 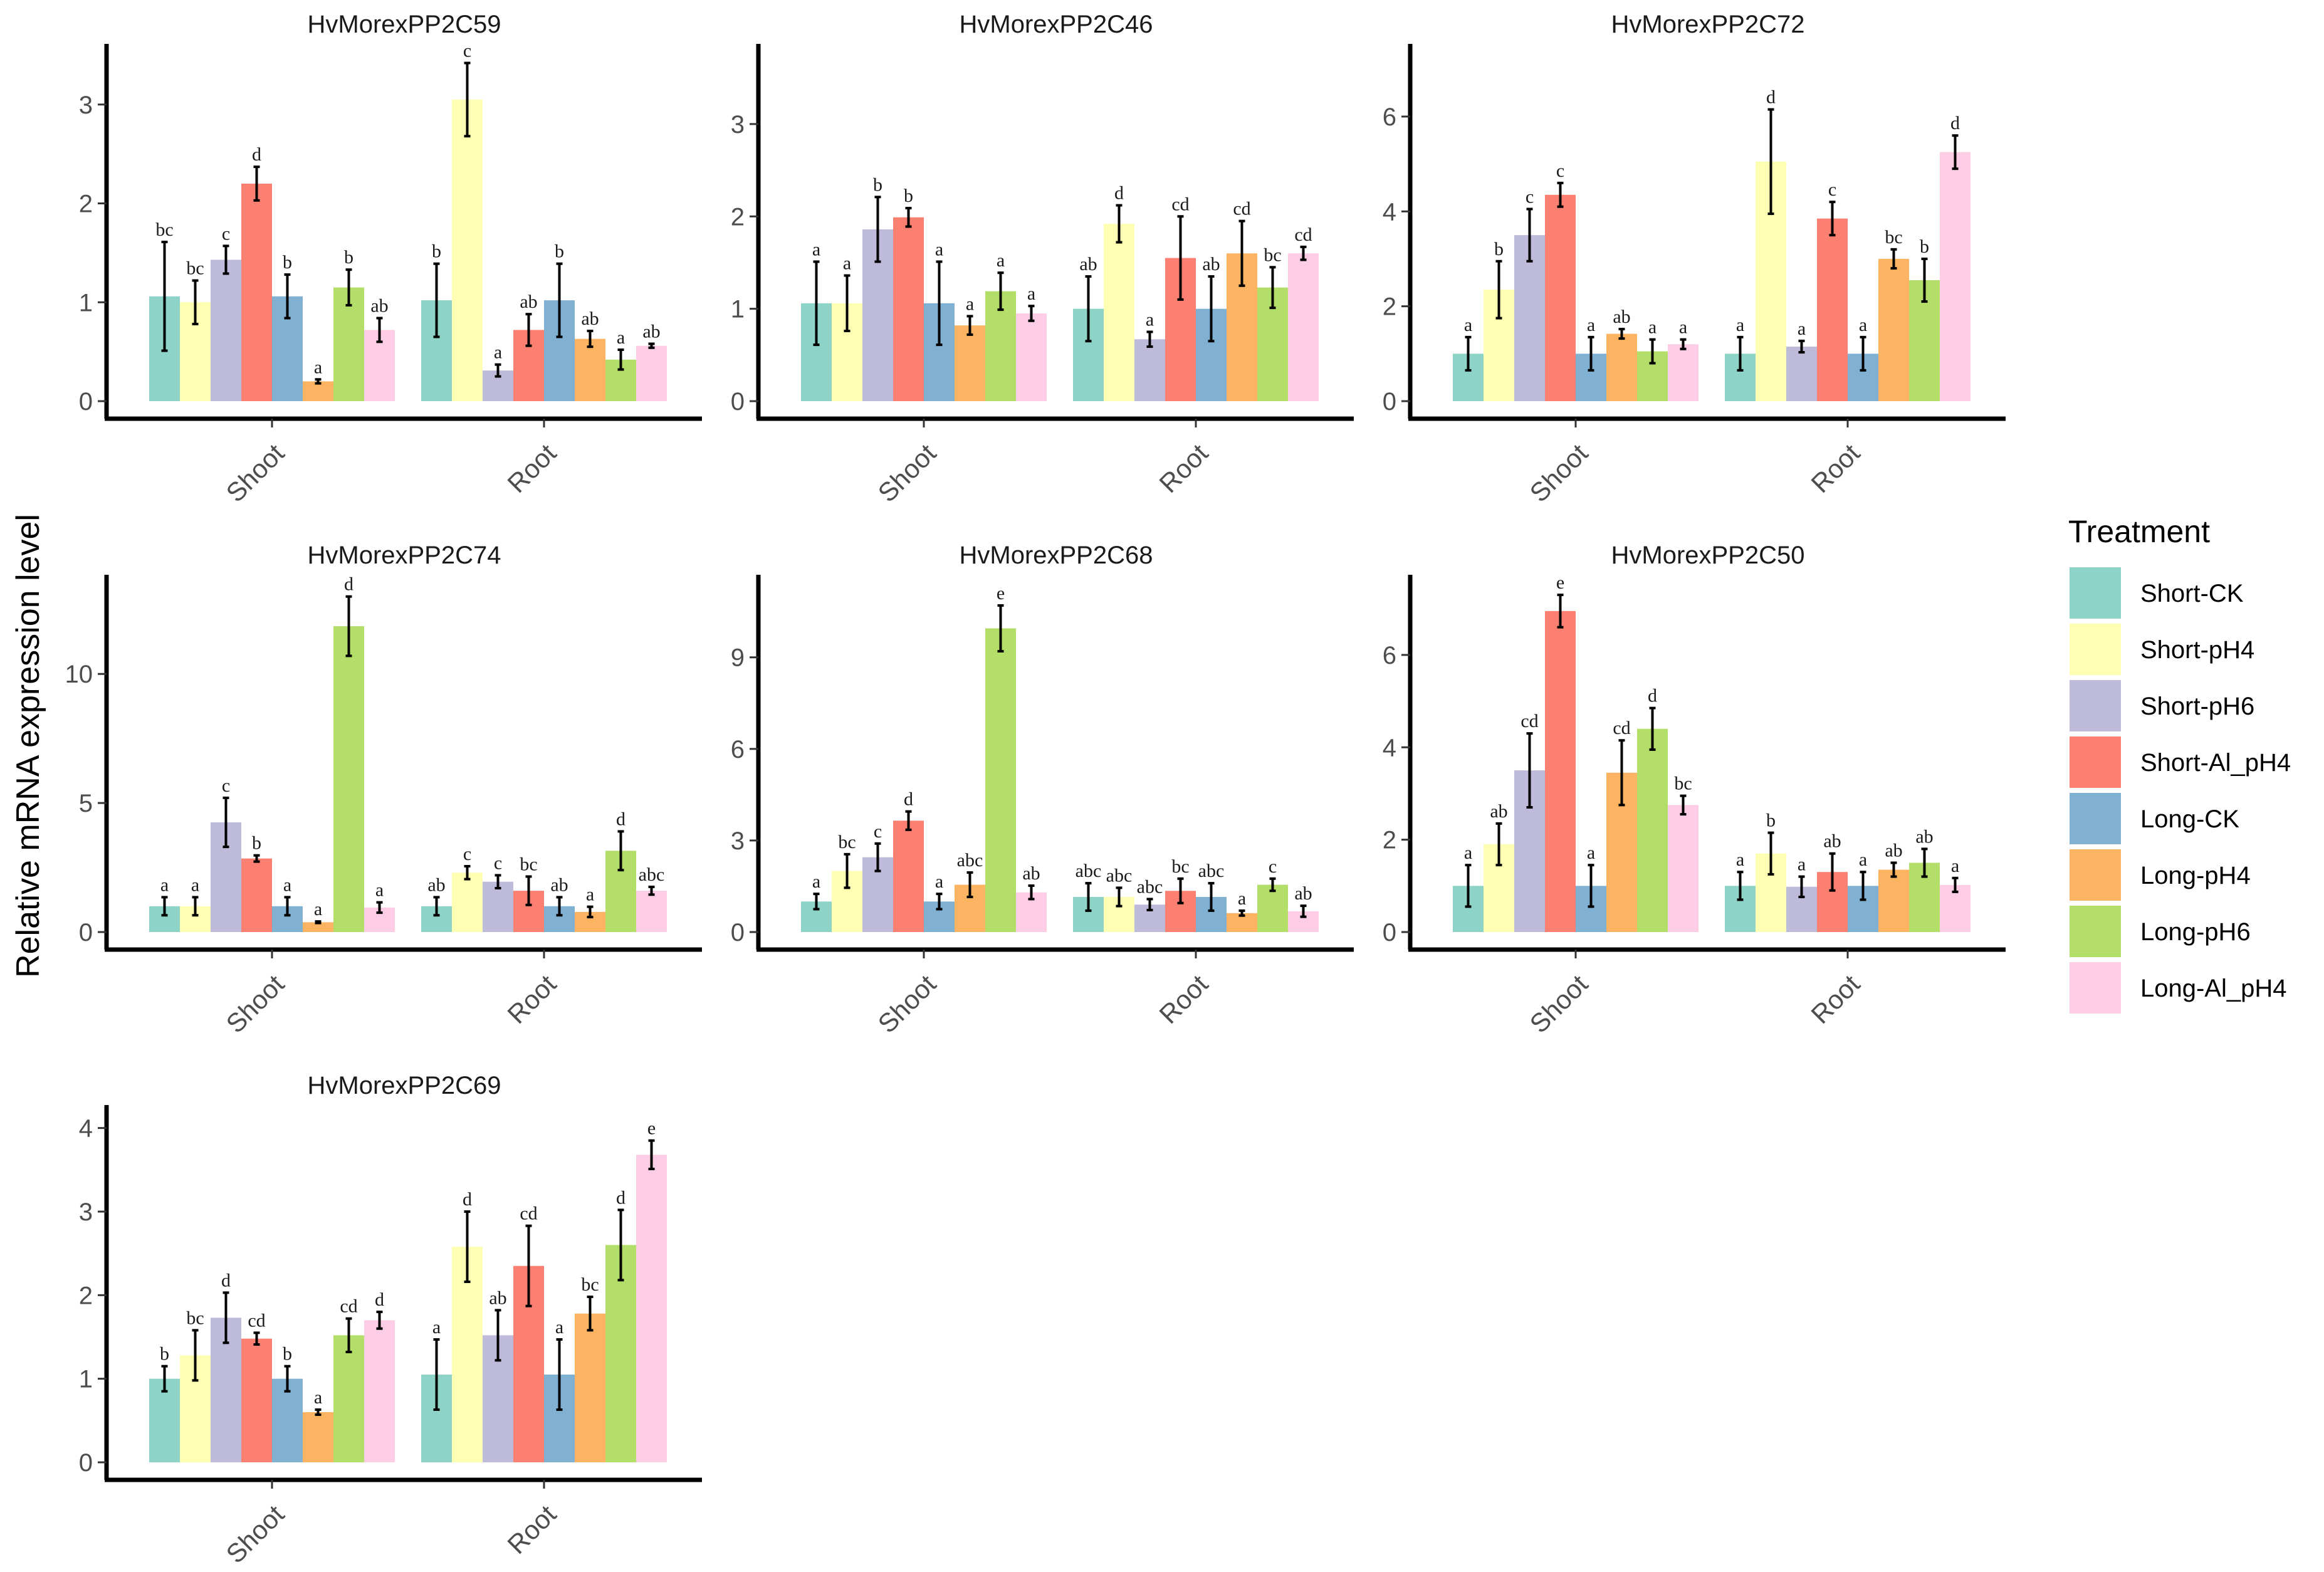 What do you see at coordinates (1389, 117) in the screenshot?
I see `y-tick-label: 6` at bounding box center [1389, 117].